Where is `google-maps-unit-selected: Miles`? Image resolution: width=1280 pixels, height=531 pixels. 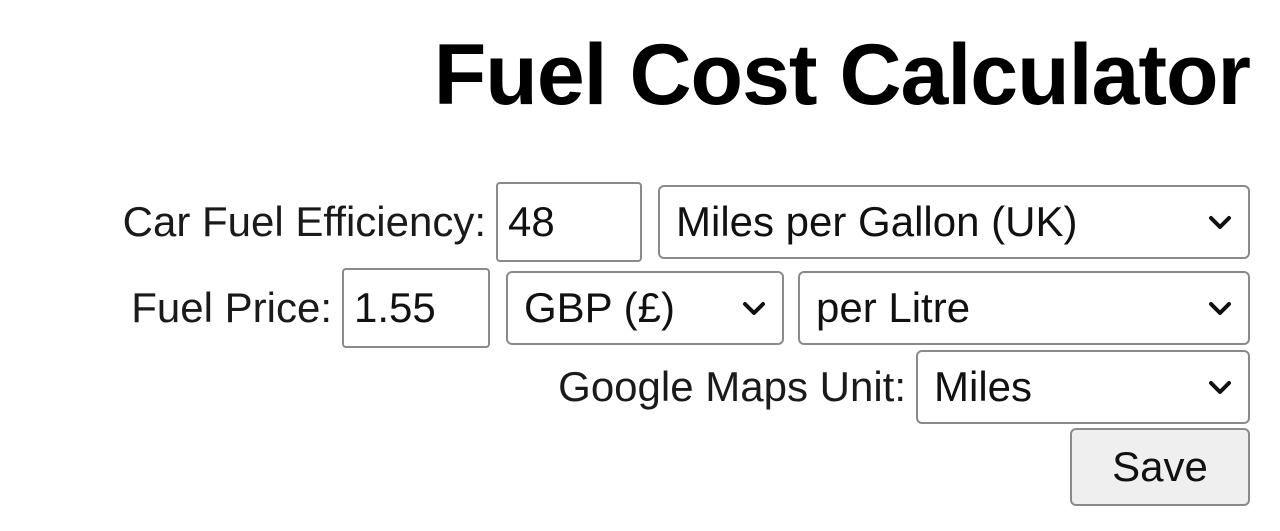 google-maps-unit-selected: Miles is located at coordinates (983, 386).